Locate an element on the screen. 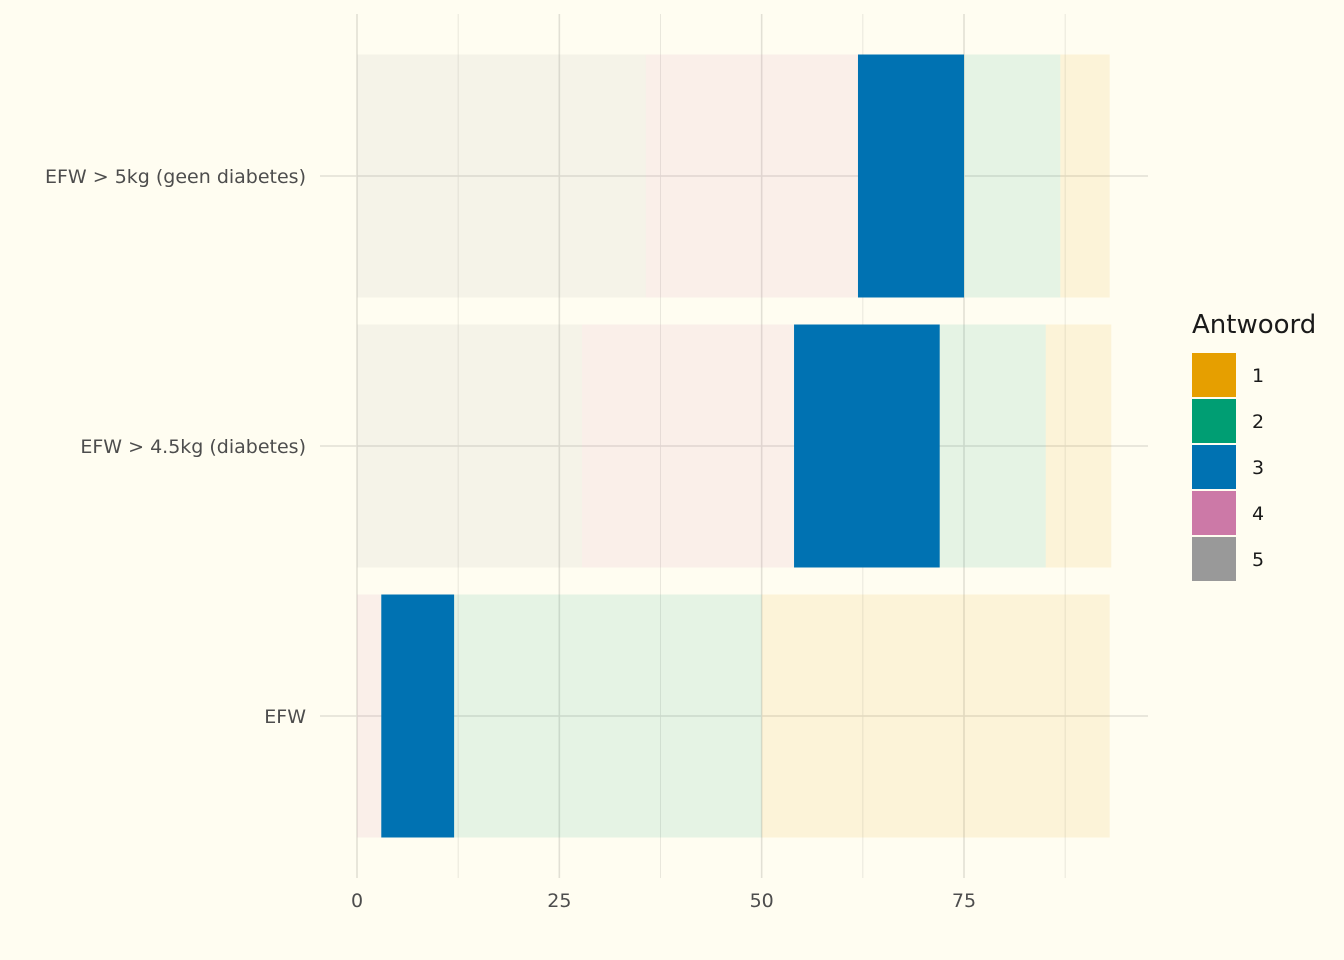 The width and height of the screenshot is (1344, 960). legend: Antwoord 1 2 3 4 5 is located at coordinates (1254, 445).